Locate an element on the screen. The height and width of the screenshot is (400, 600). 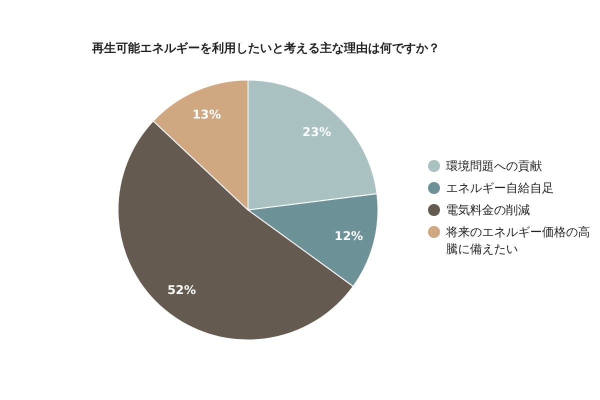
legend-label: 電気料金の削減 is located at coordinates (488, 210).